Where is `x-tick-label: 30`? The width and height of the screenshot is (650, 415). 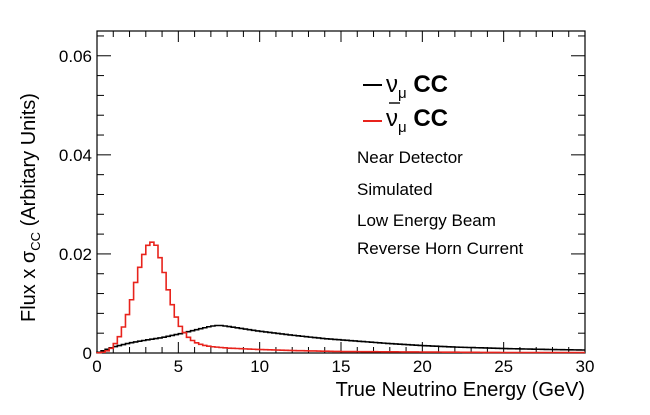
x-tick-label: 30 is located at coordinates (585, 366).